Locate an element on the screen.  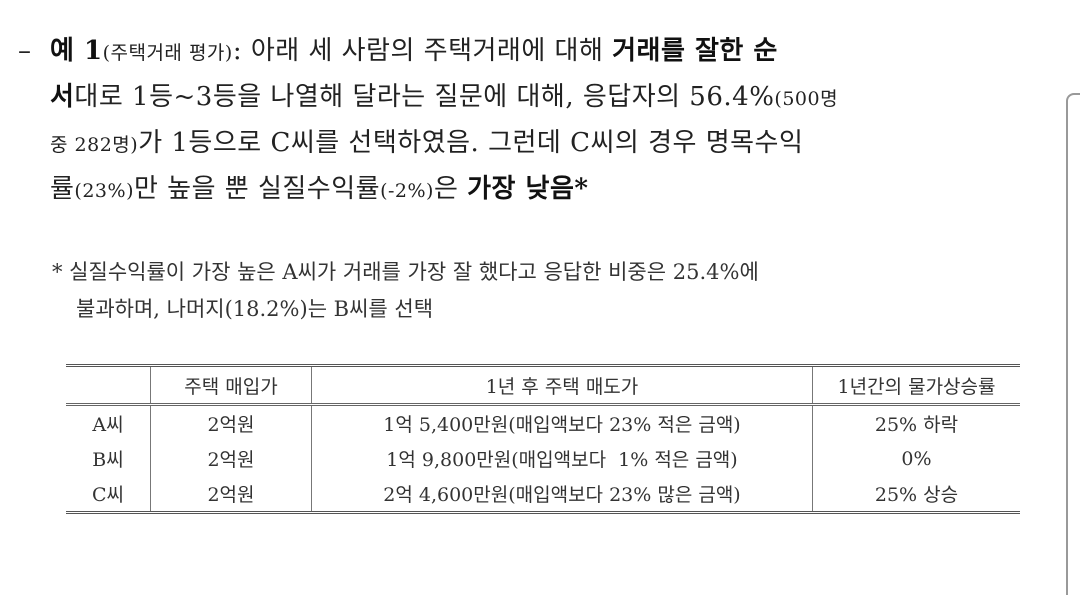
text: 만 높을 뿐 실질수익률 is located at coordinates (257, 189).